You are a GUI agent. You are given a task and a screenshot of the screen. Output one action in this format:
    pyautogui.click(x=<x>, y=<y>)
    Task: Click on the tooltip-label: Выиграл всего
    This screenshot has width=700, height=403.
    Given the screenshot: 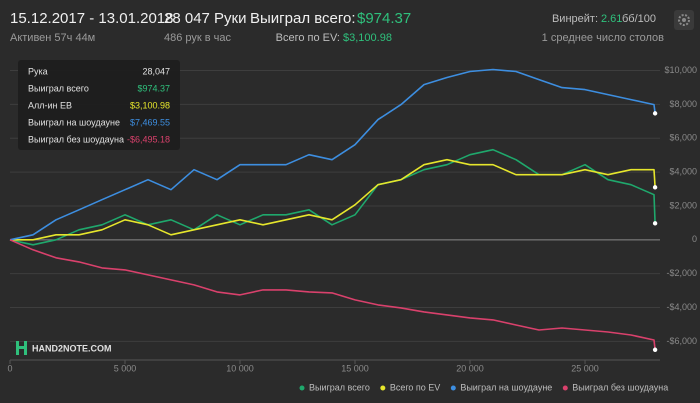 What is the action you would take?
    pyautogui.click(x=58, y=88)
    